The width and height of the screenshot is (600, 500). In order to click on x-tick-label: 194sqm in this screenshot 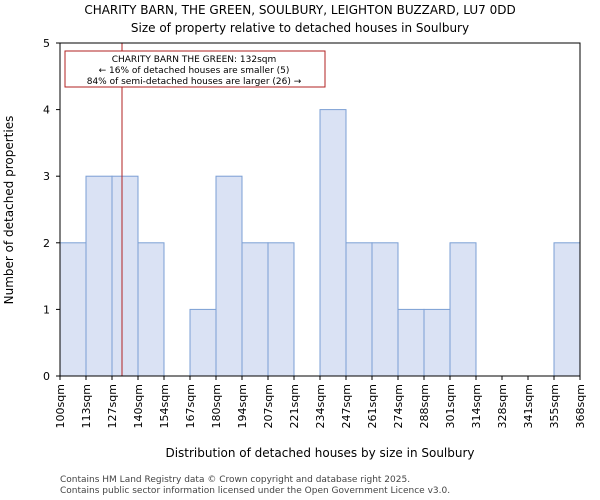, I will do `click(242, 406)`.